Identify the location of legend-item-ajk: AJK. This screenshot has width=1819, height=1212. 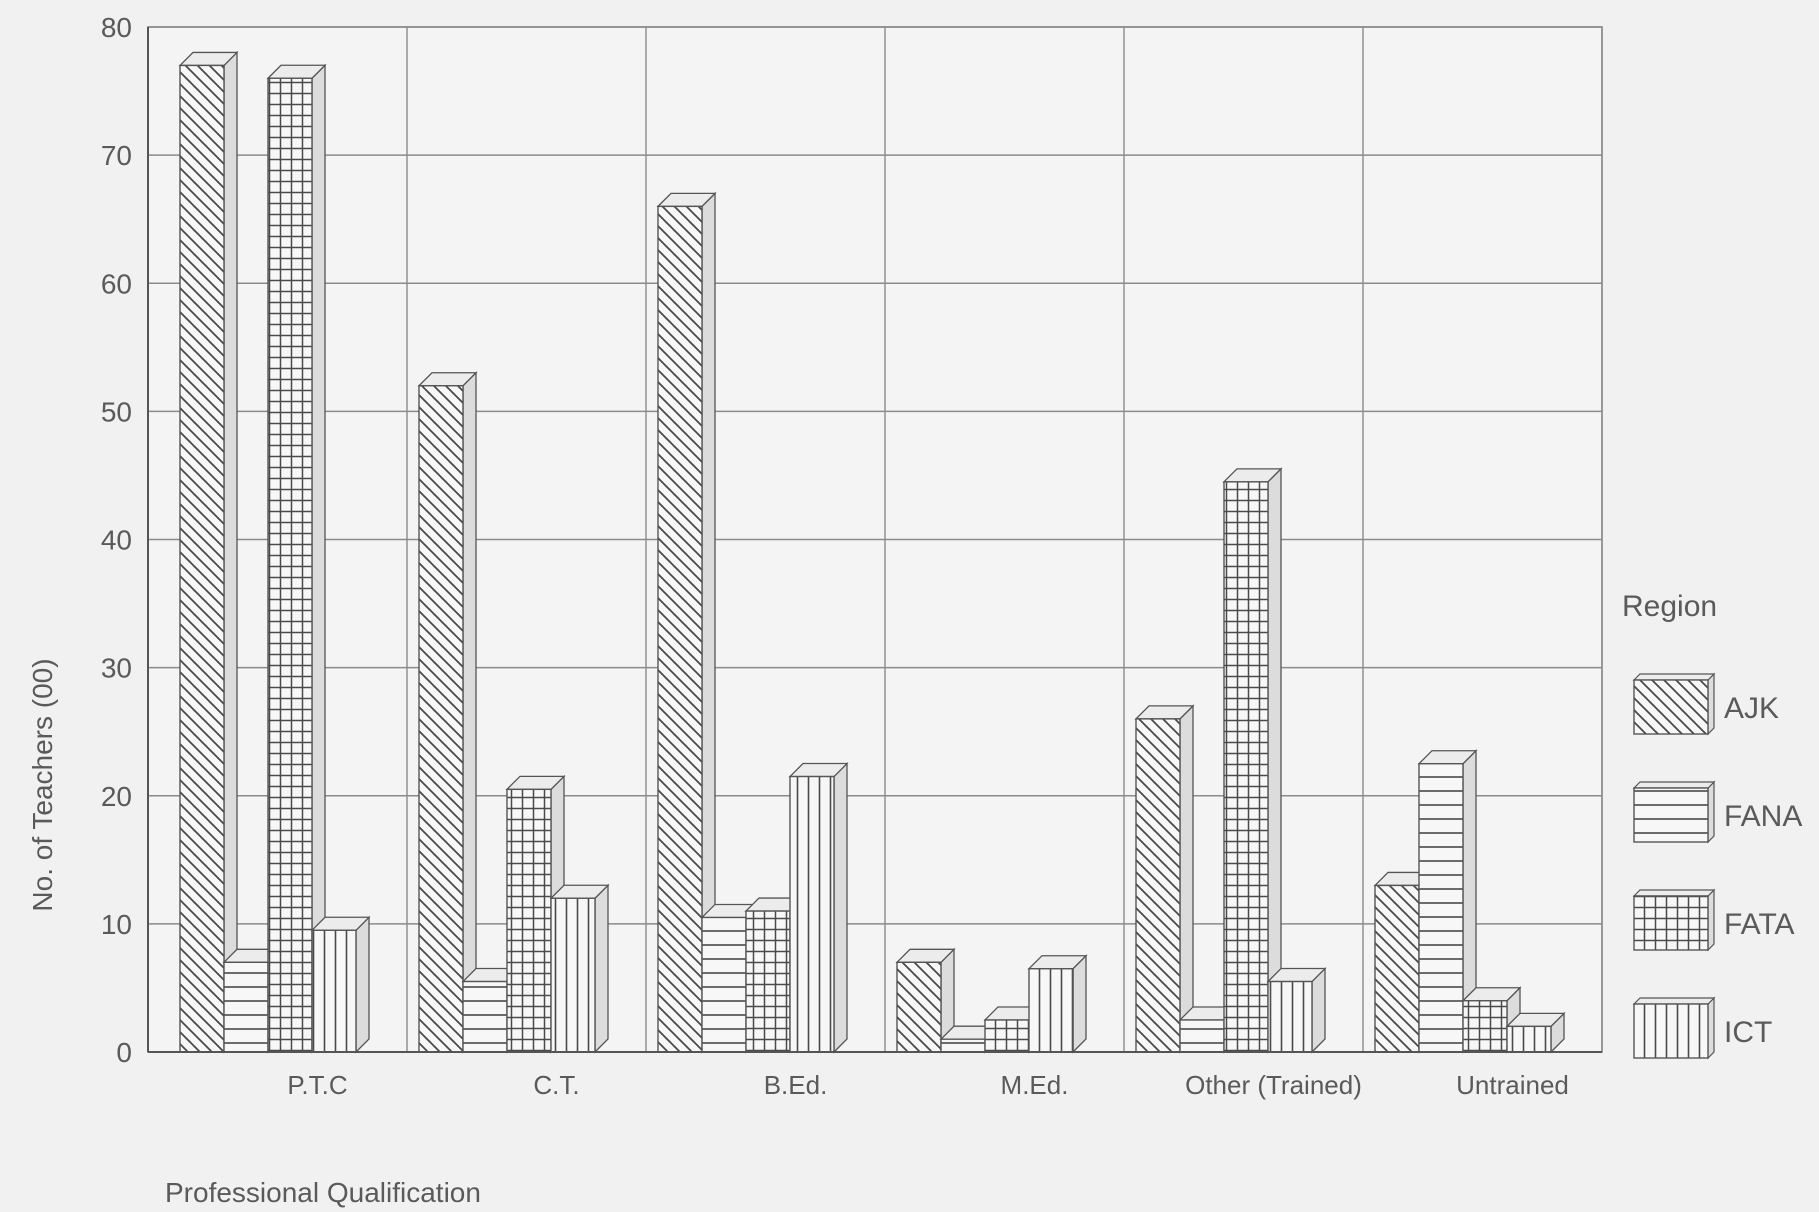
(1705, 704).